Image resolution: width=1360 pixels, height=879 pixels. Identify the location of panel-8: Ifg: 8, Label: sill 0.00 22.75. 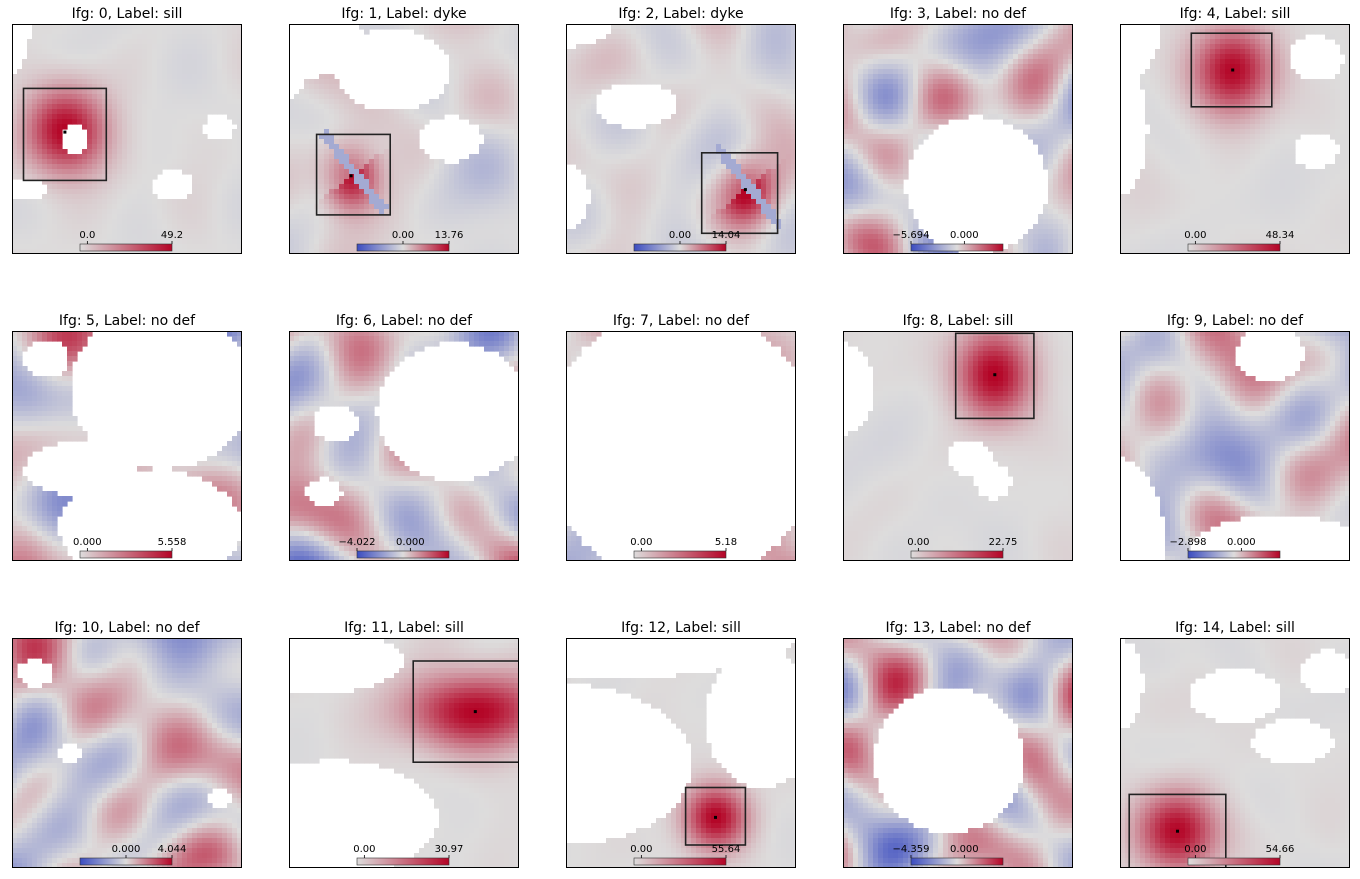
(958, 437).